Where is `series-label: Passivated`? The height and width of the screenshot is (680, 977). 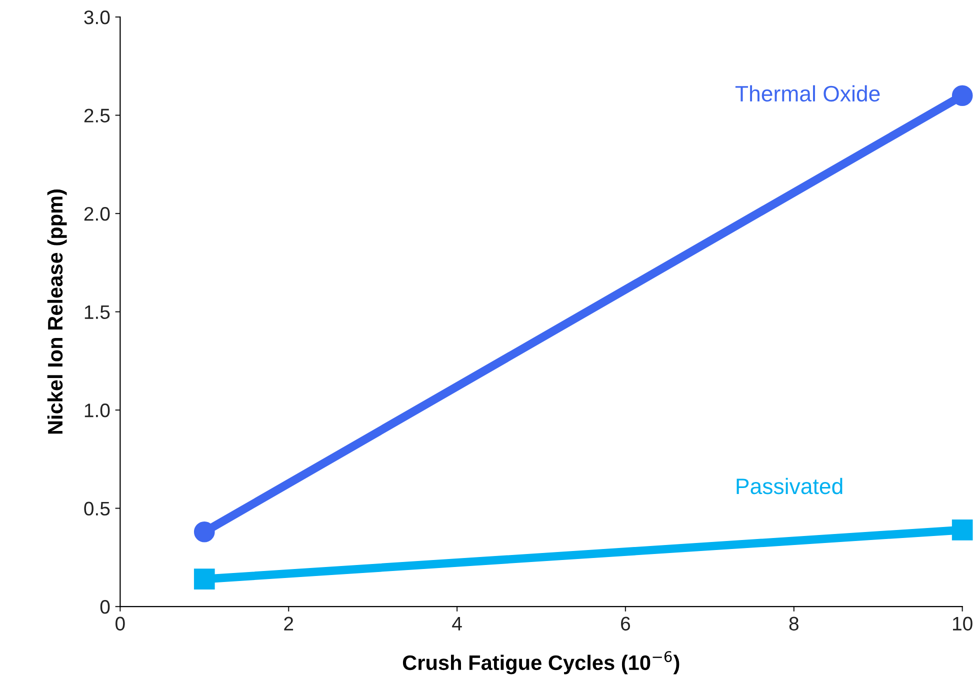
series-label: Passivated is located at coordinates (789, 486).